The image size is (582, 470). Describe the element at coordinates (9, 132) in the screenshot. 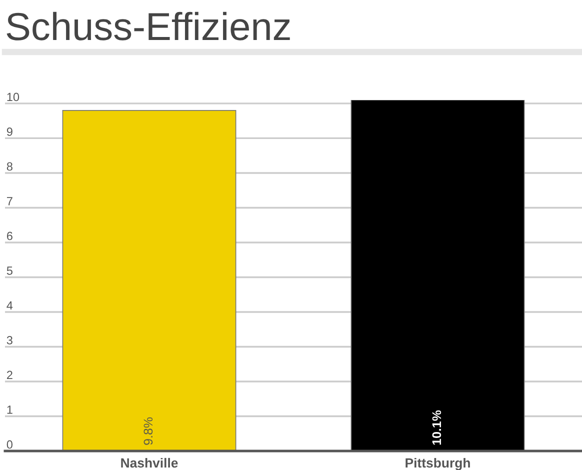

I see `y-tick-label: 9` at that location.